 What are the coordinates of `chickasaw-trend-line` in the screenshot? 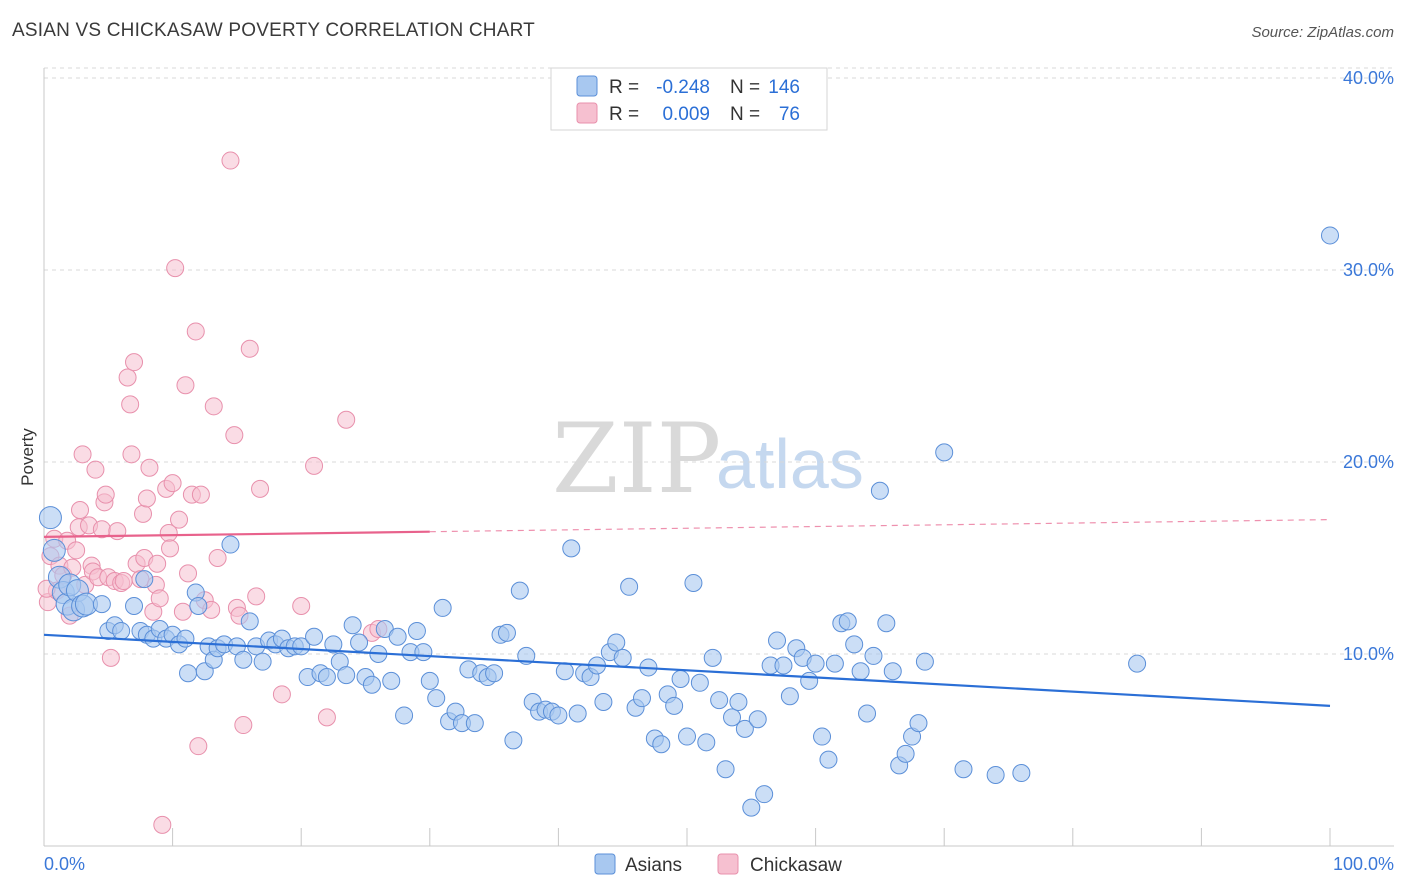 It's located at (236, 534).